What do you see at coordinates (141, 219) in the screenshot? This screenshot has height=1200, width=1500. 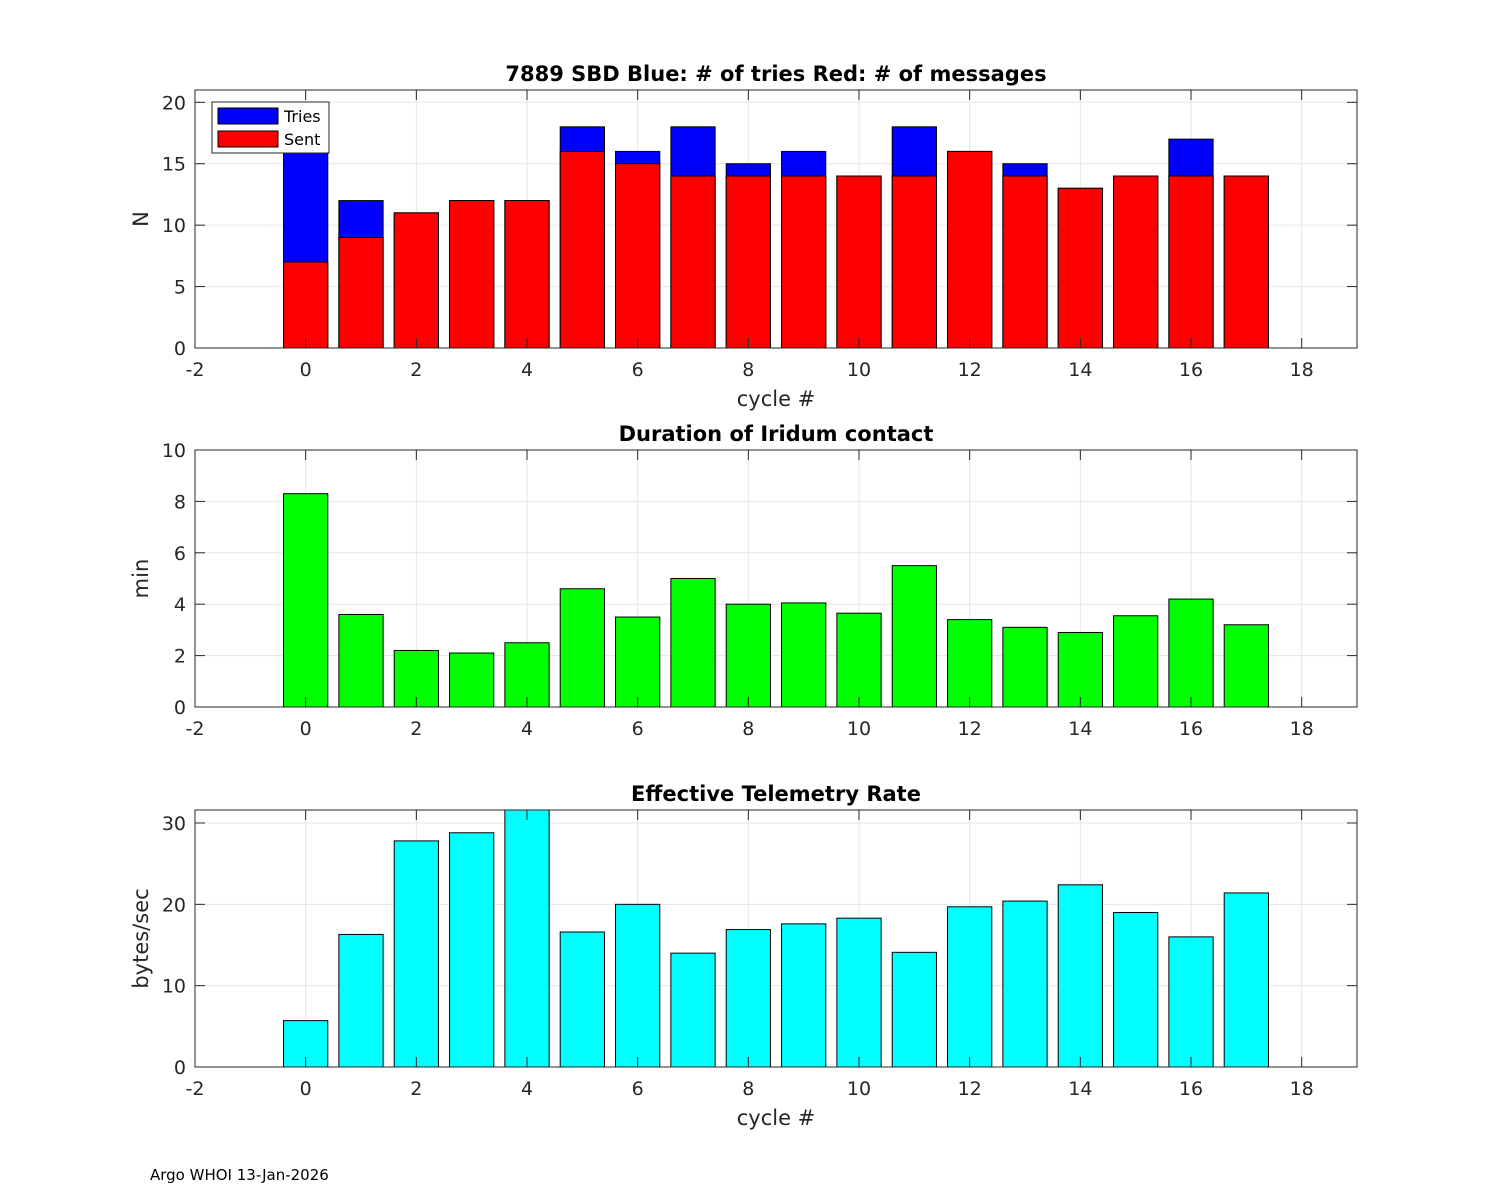 I see `panel1-ylabel: N` at bounding box center [141, 219].